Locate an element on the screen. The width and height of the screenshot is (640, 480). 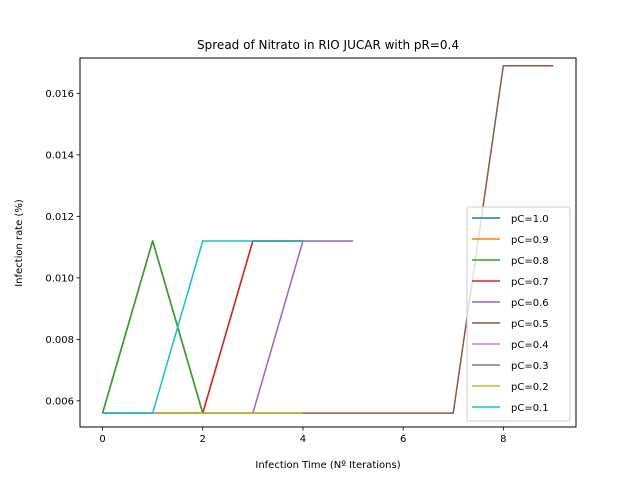
x-axis-label: Infection Time (Nº Iterations) is located at coordinates (327, 465).